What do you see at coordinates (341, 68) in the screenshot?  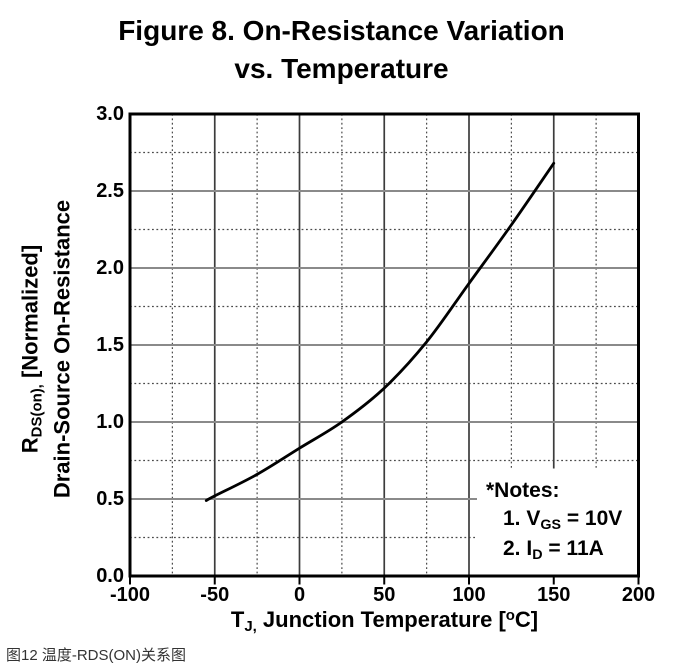 I see `chart-title-line2: vs. Temperature` at bounding box center [341, 68].